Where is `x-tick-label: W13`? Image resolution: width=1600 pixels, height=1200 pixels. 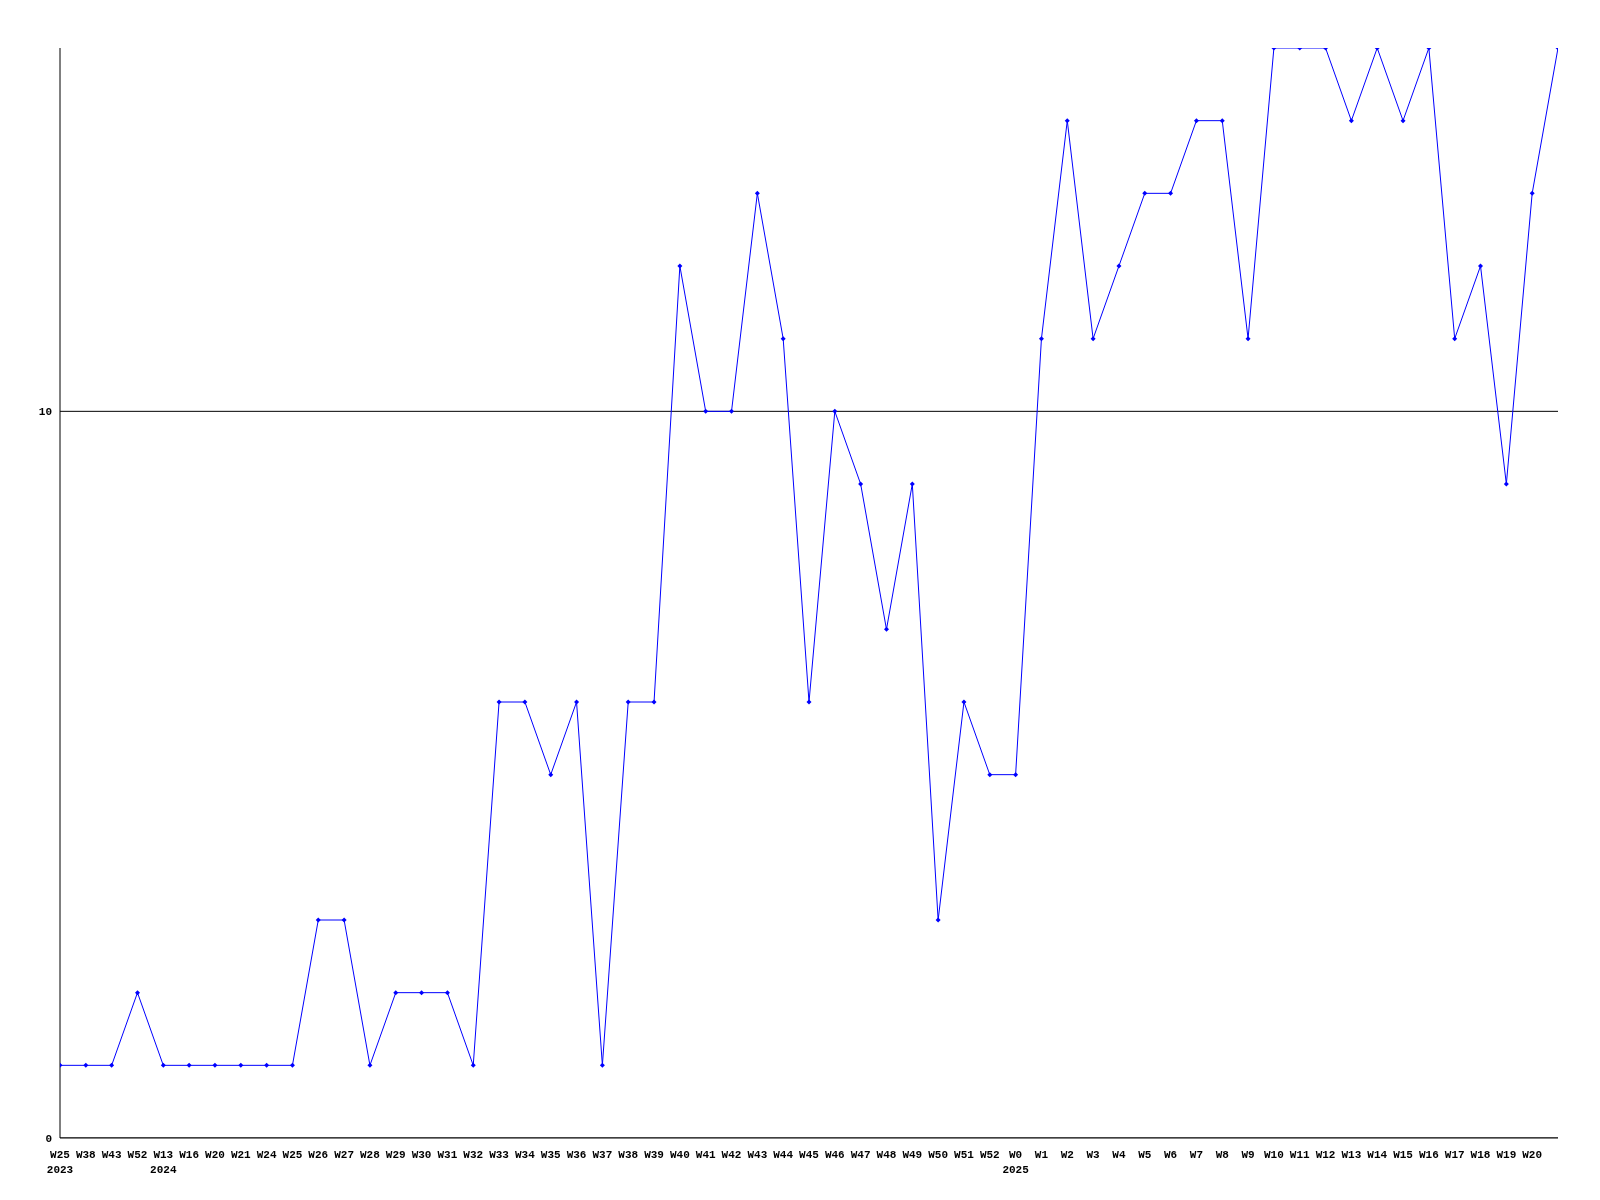
x-tick-label: W13 is located at coordinates (1351, 1155).